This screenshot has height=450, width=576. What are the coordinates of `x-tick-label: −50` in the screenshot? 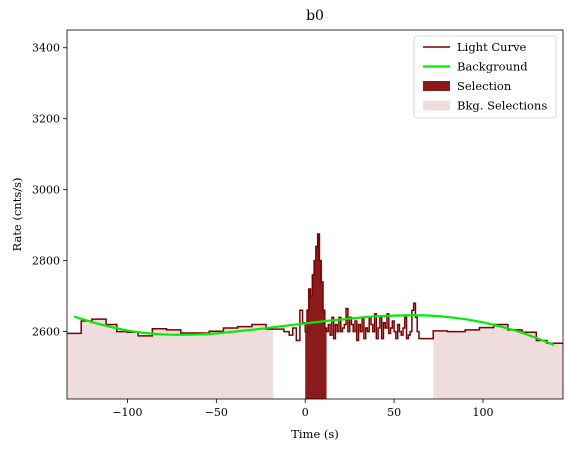 It's located at (216, 412).